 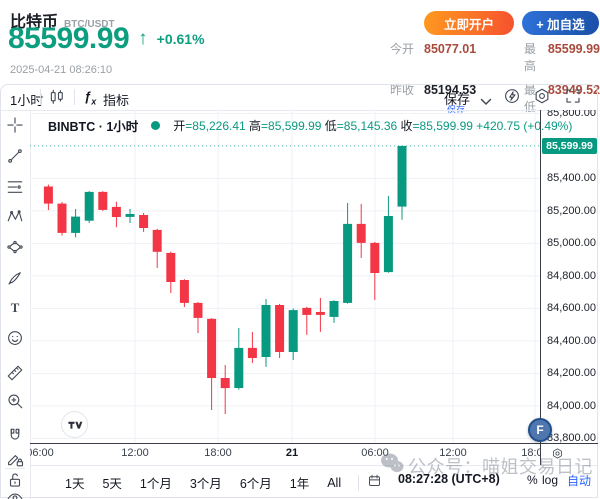 I want to click on xabcd-pattern-icon, so click(x=15, y=217).